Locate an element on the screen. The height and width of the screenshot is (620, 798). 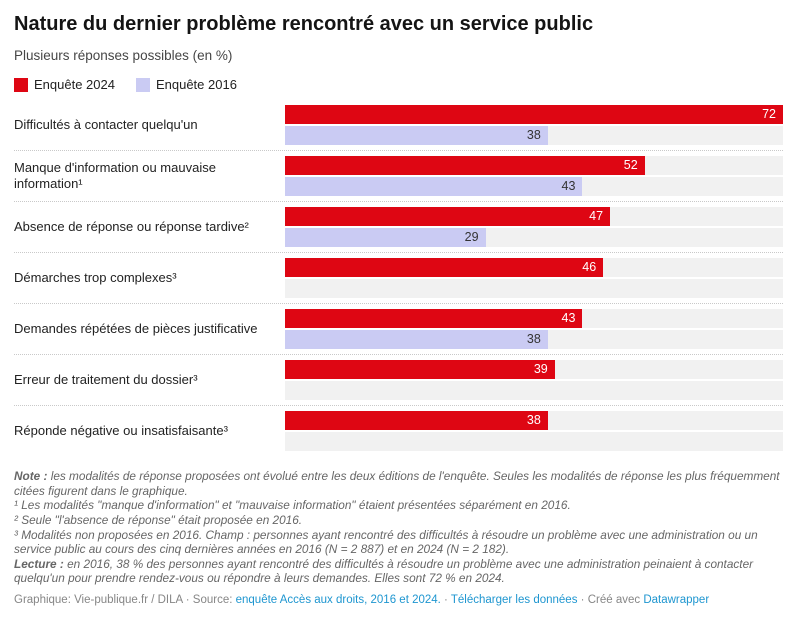
bar-2024: 72 is located at coordinates (534, 114).